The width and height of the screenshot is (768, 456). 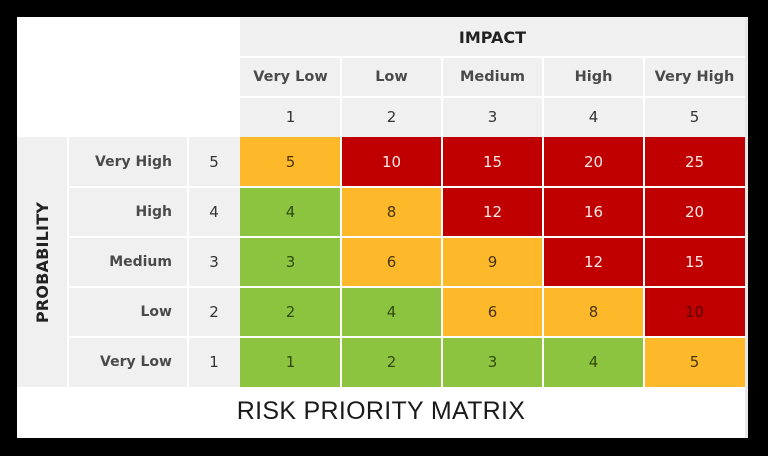 I want to click on probability-level-label: High, so click(x=128, y=212).